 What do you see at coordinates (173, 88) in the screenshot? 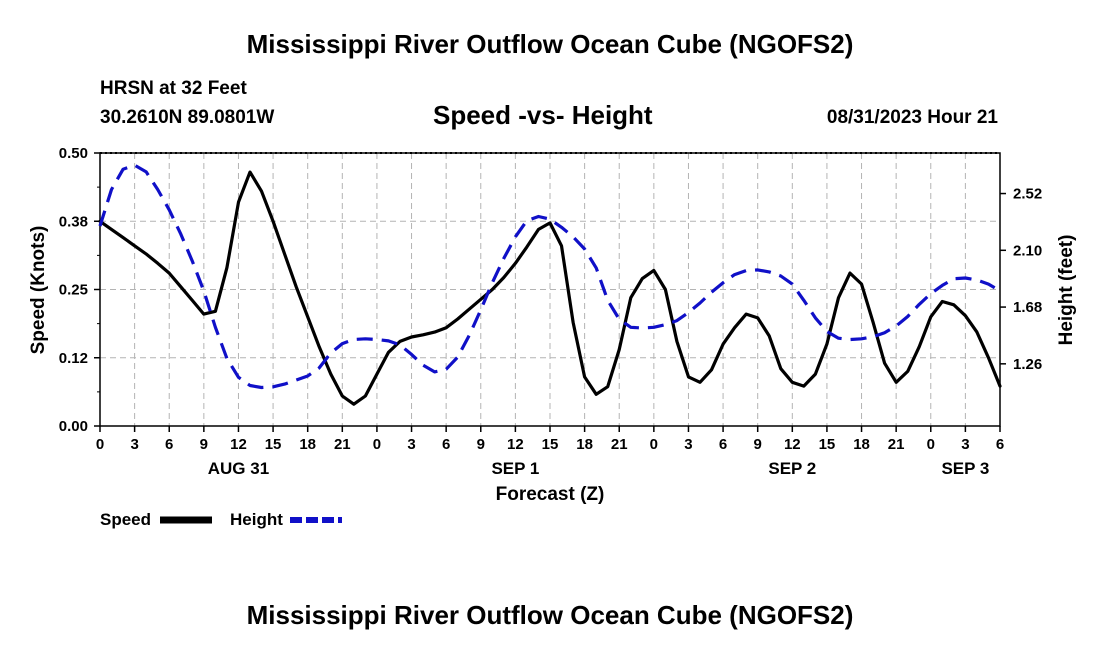
I see `station-label: HRSN at 32 Feet` at bounding box center [173, 88].